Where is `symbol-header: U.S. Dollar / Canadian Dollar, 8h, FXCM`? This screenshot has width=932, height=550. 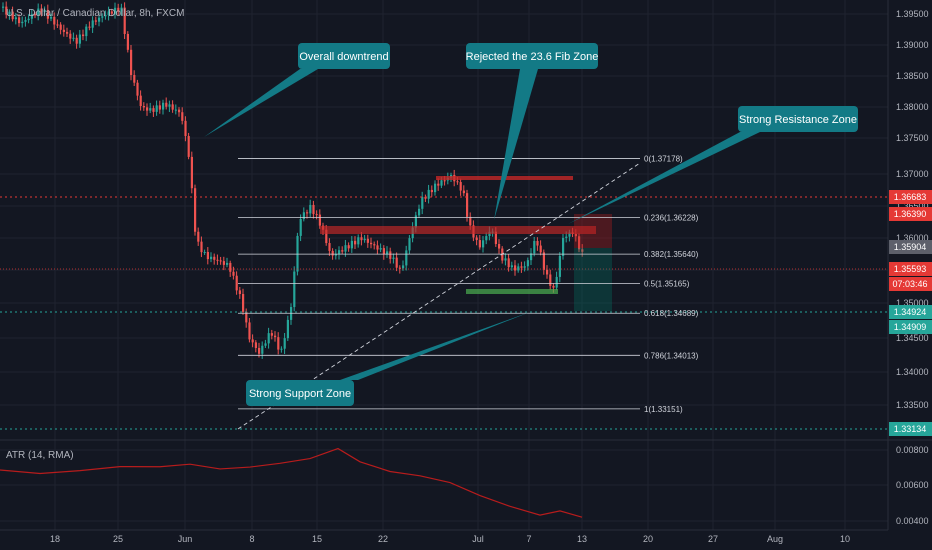
symbol-header: U.S. Dollar / Canadian Dollar, 8h, FXCM is located at coordinates (95, 13).